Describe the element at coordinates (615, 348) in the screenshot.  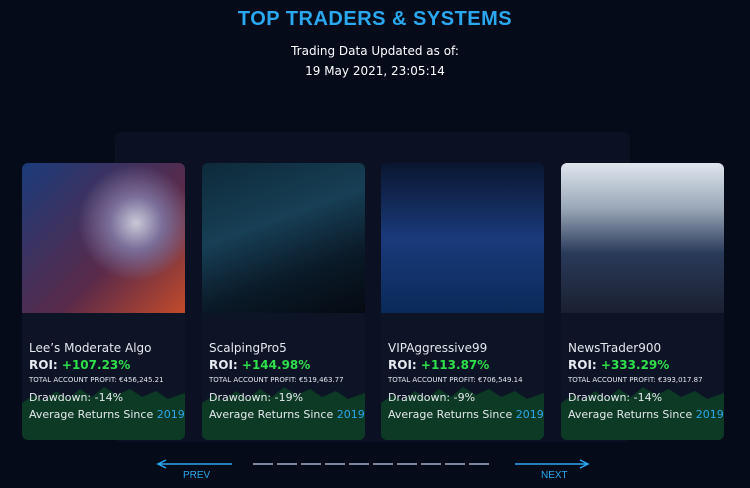
I see `trader-name: NewsTrader900` at that location.